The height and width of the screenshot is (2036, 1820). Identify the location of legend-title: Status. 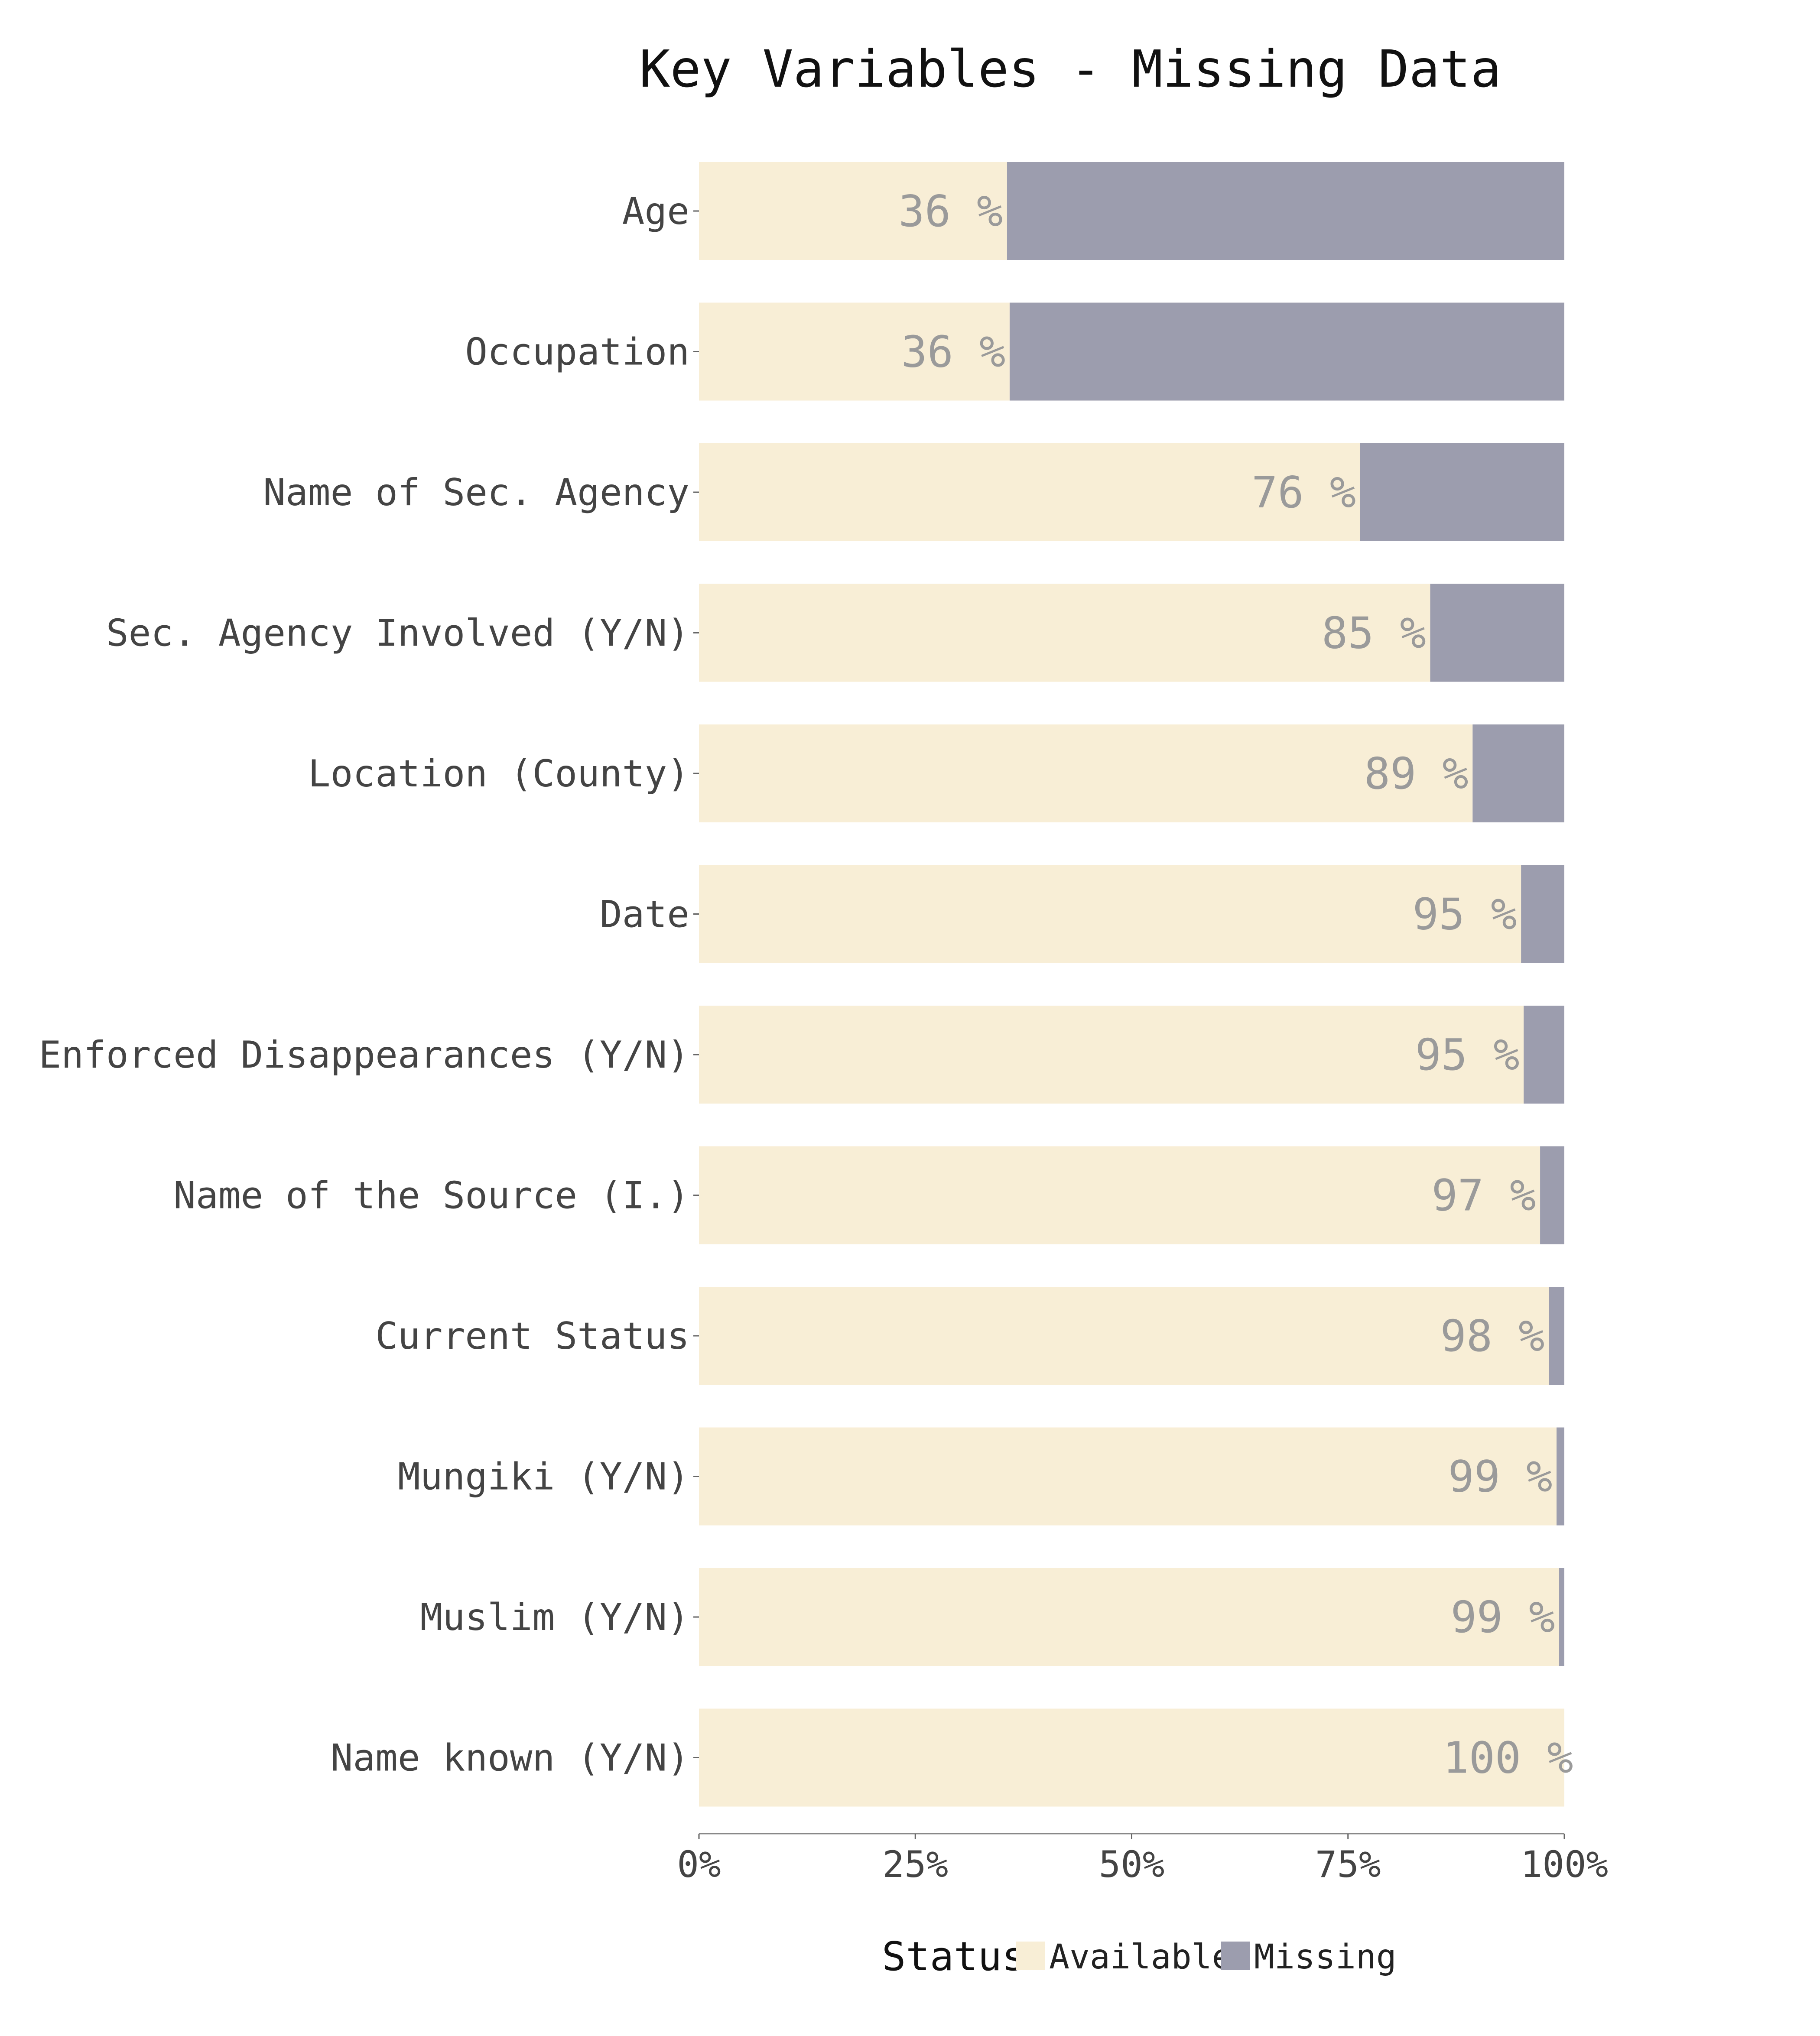
(954, 1956).